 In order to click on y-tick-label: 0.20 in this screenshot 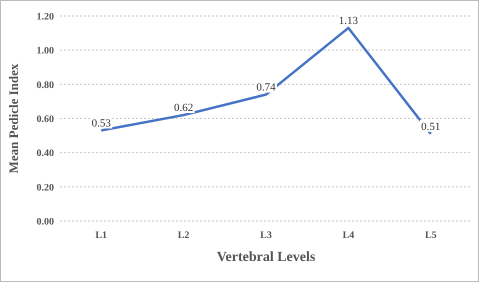, I will do `click(45, 188)`.